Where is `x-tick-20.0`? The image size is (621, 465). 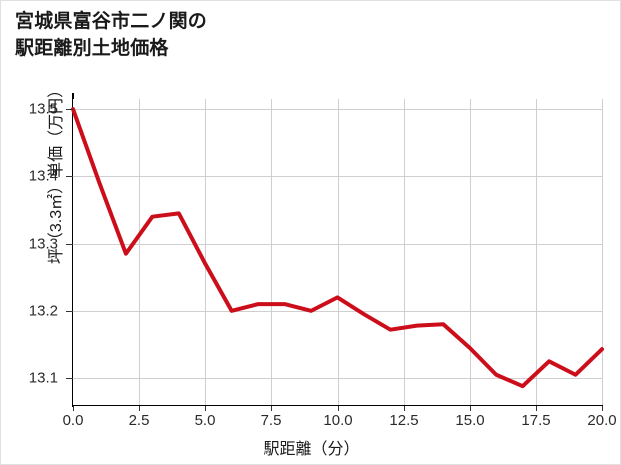
x-tick-20.0 is located at coordinates (602, 408).